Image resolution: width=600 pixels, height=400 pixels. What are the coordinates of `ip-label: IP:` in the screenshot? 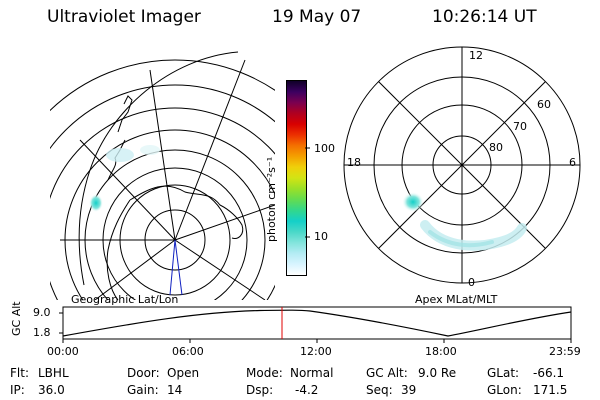 It's located at (17, 390).